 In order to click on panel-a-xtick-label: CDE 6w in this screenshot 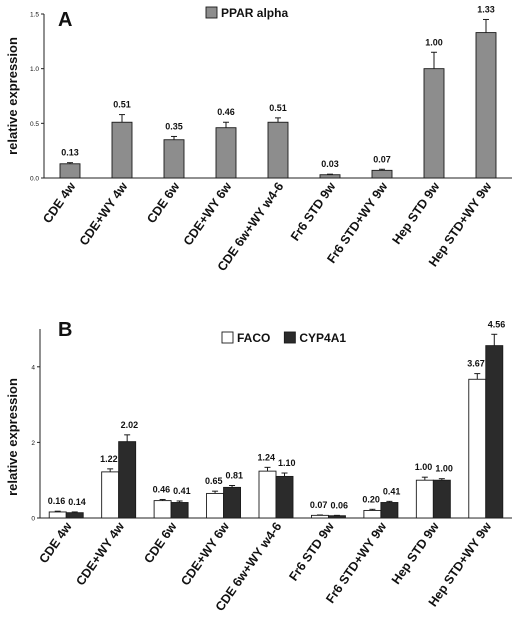, I will do `click(163, 202)`.